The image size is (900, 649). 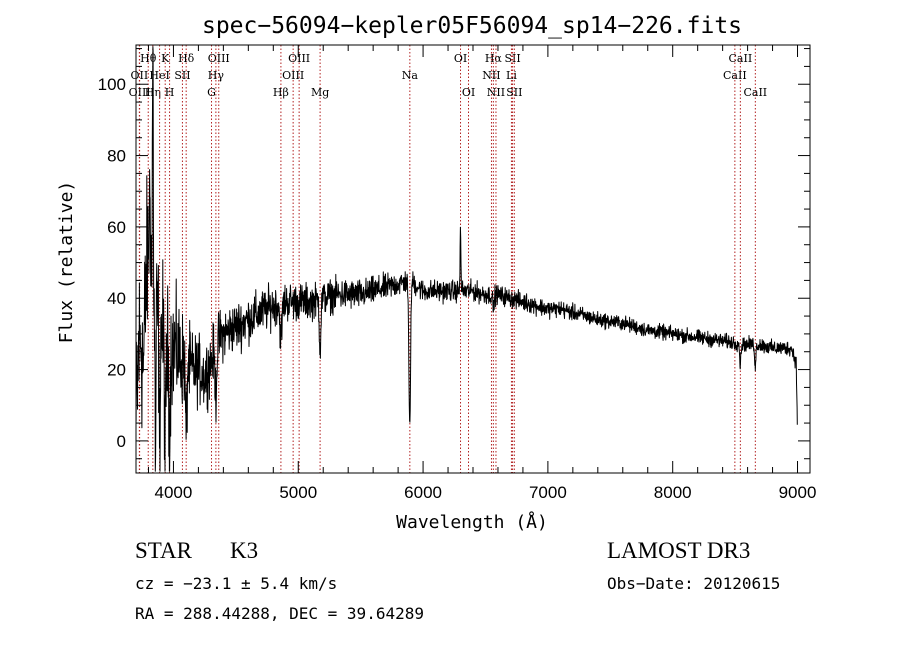 What do you see at coordinates (116, 156) in the screenshot?
I see `y-tick-label-4: 80` at bounding box center [116, 156].